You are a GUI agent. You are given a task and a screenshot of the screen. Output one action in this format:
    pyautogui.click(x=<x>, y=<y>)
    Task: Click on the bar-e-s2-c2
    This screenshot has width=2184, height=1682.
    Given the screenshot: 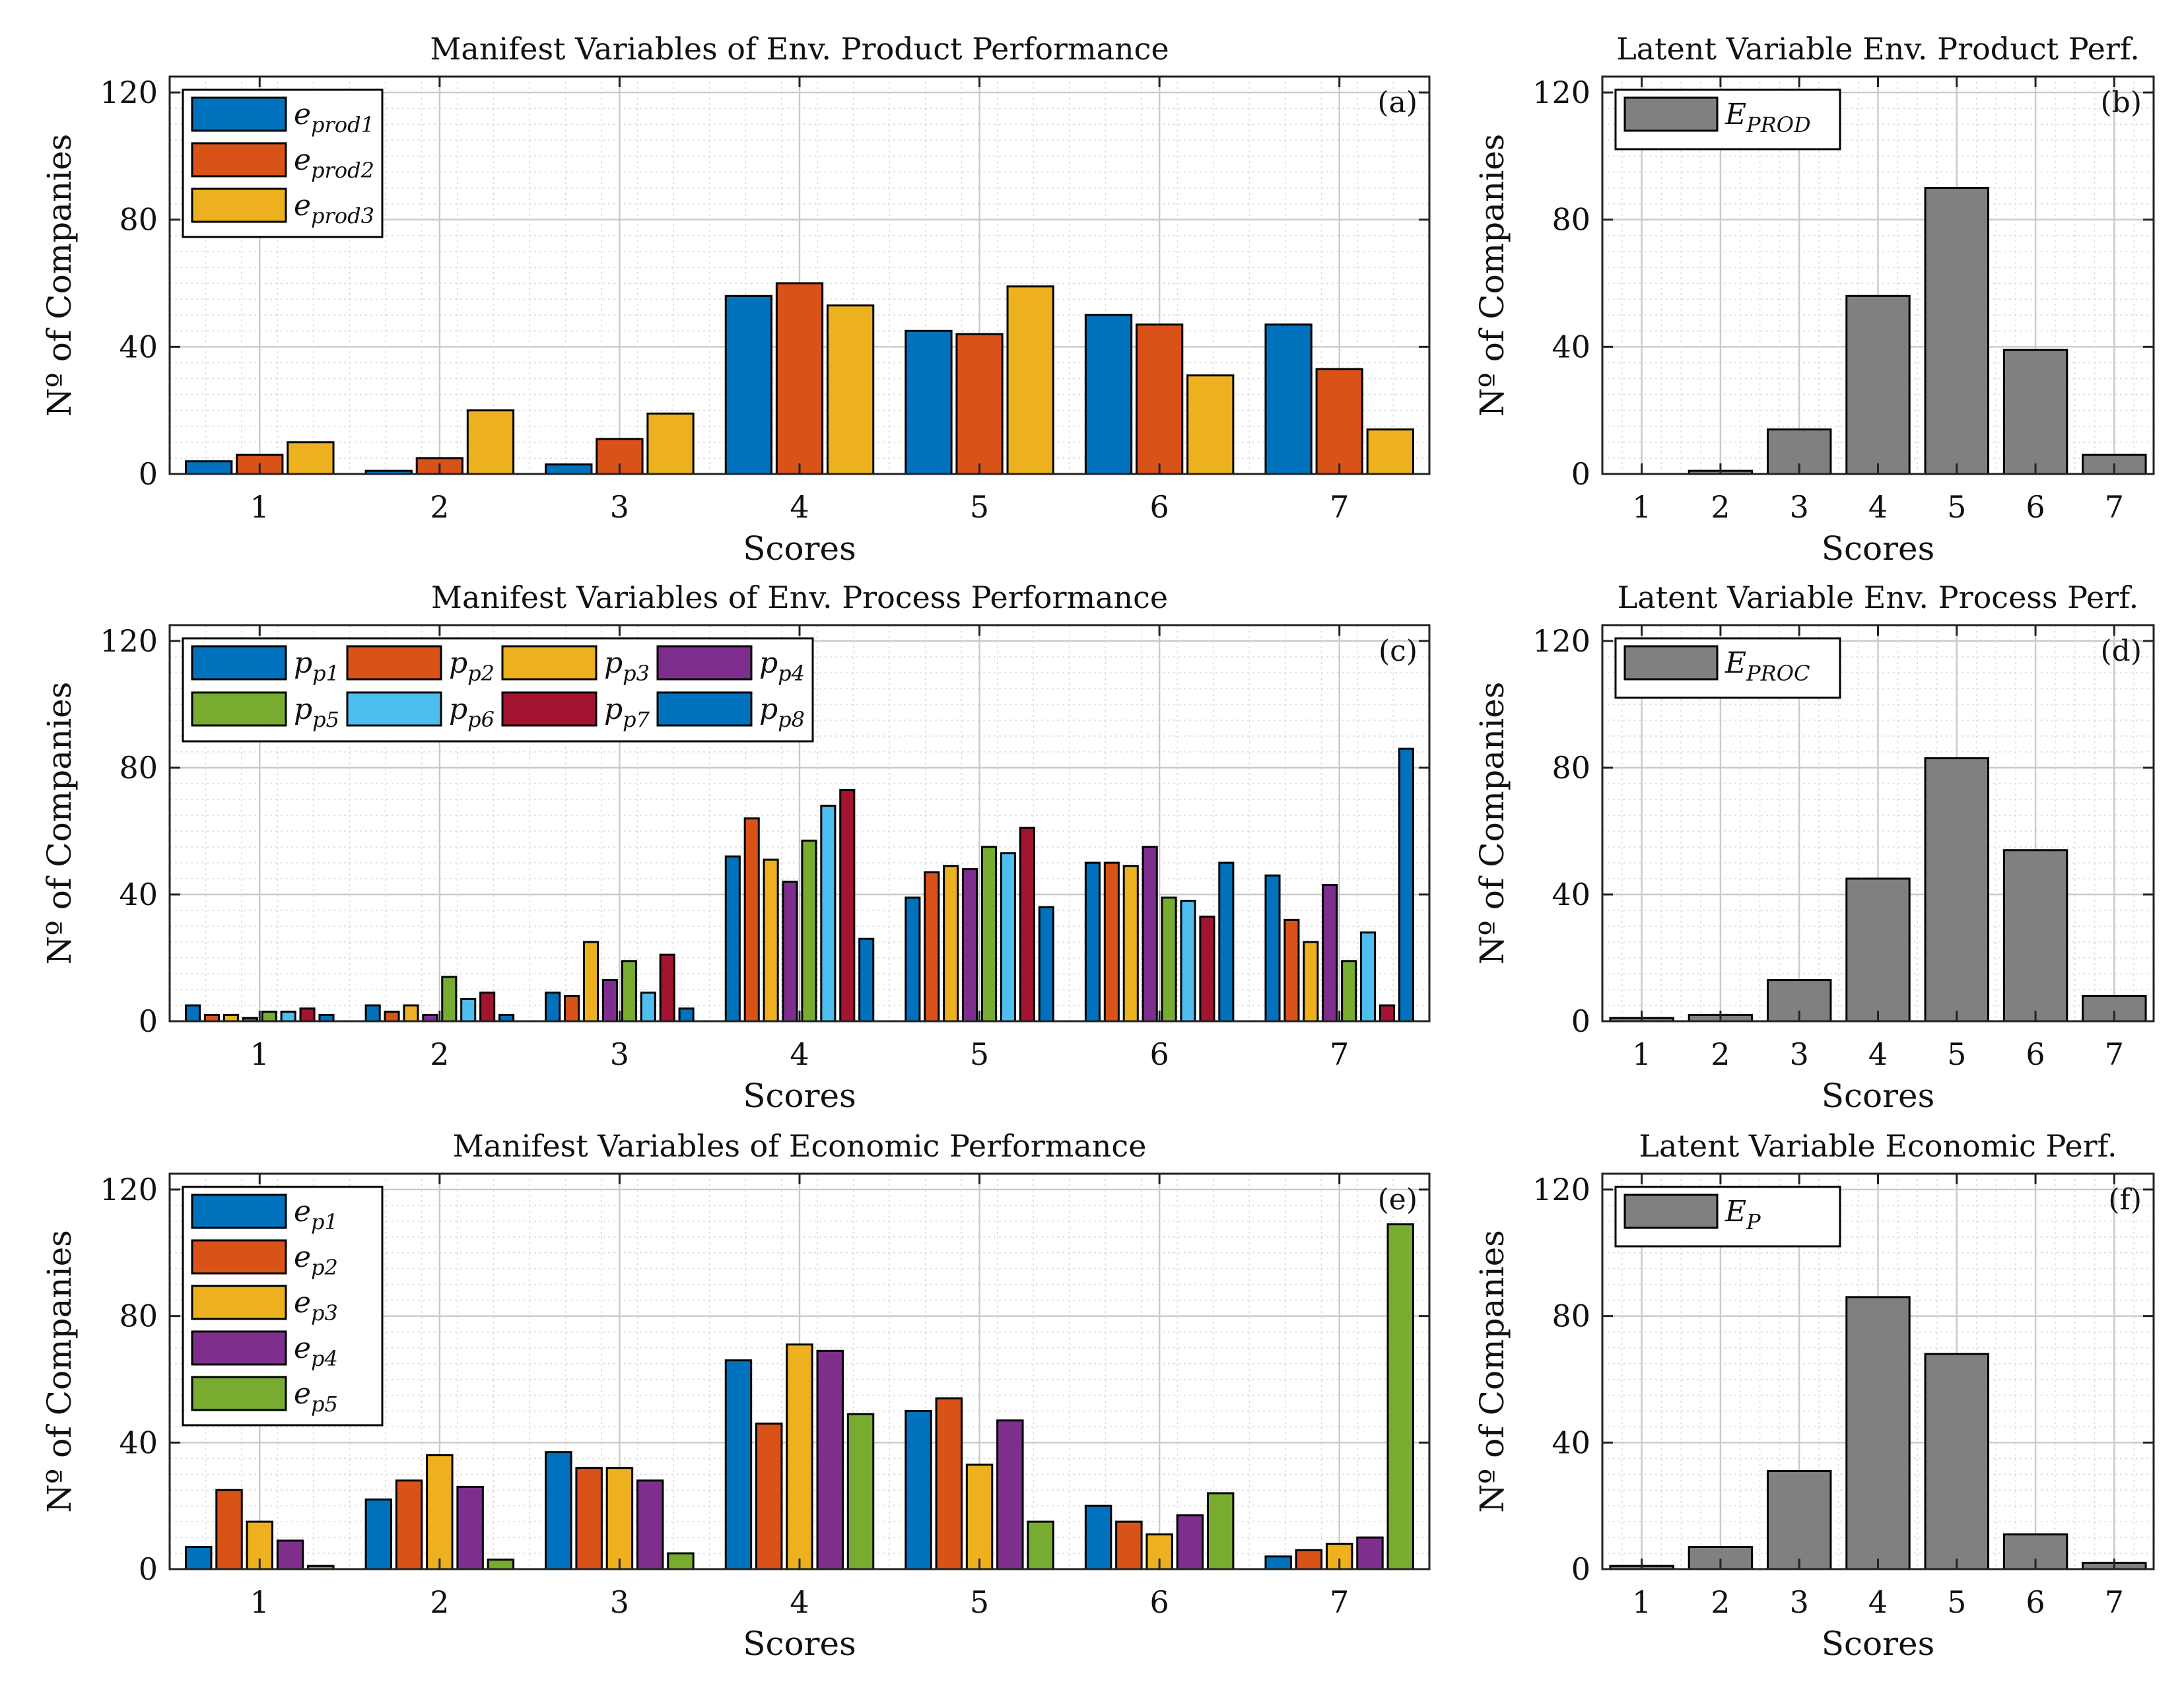 What is the action you would take?
    pyautogui.click(x=409, y=1525)
    